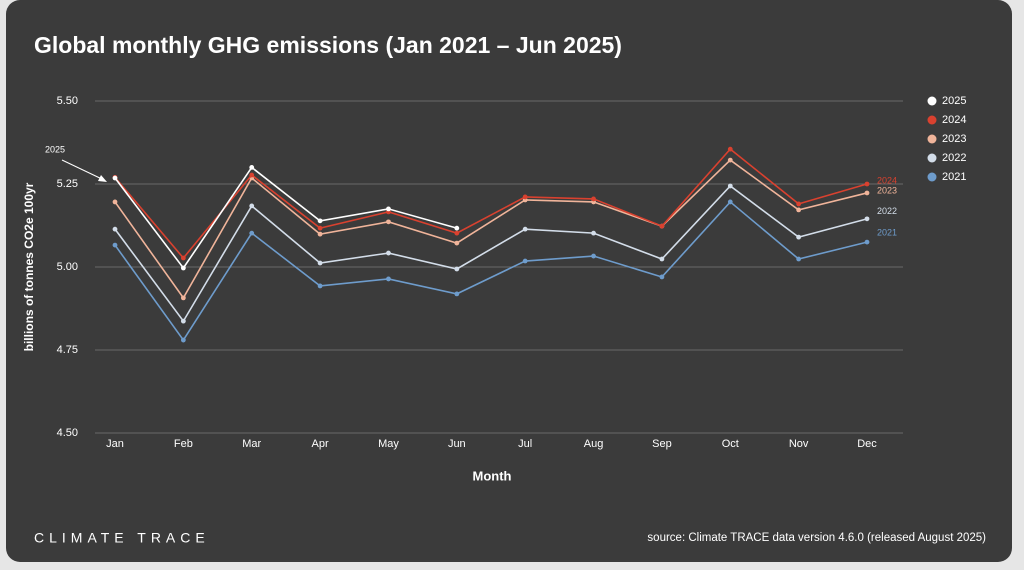  What do you see at coordinates (457, 444) in the screenshot?
I see `x-tick-label: Jun` at bounding box center [457, 444].